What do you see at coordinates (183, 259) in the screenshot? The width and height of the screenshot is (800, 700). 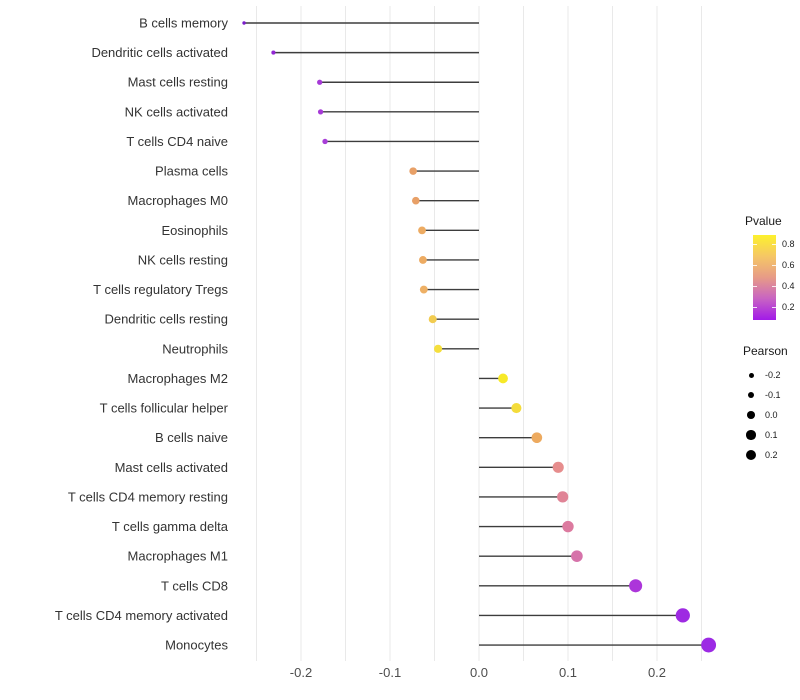 I see `ylabel-nk-cells-resting: NK cells resting` at bounding box center [183, 259].